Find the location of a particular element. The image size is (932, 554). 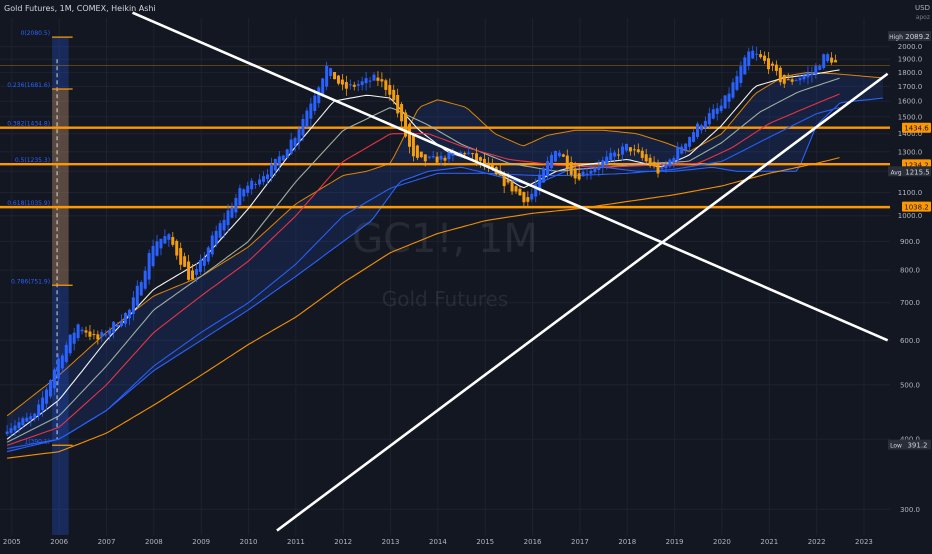

axis-badge-name: High is located at coordinates (896, 37).